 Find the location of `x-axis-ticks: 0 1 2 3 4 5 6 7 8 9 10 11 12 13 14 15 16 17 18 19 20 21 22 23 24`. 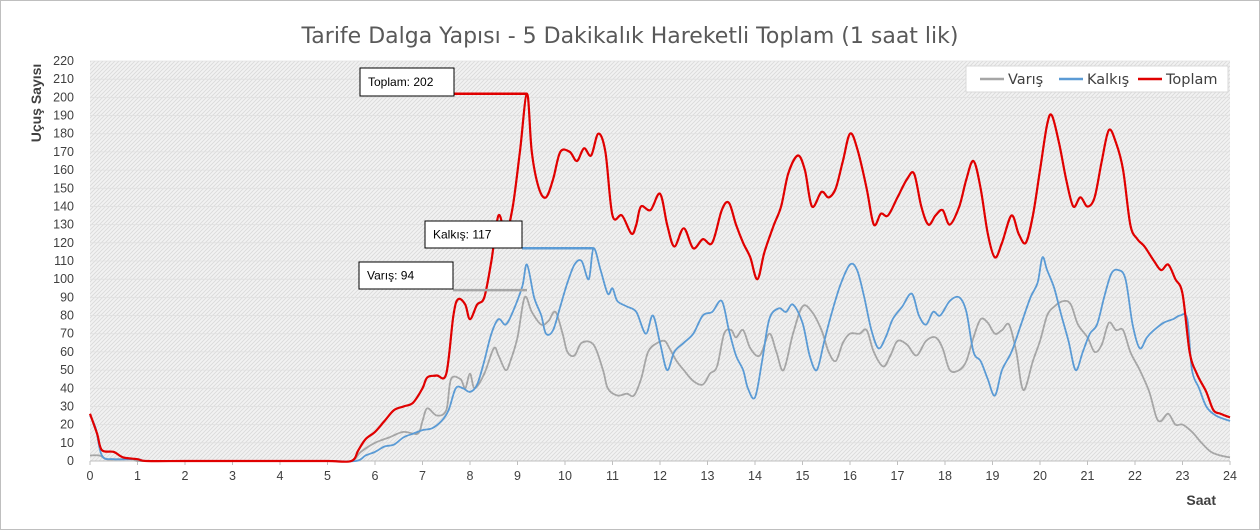

x-axis-ticks: 0 1 2 3 4 5 6 7 8 9 10 11 12 13 14 15 16 17 18 19 20 21 22 23 24 is located at coordinates (662, 472).